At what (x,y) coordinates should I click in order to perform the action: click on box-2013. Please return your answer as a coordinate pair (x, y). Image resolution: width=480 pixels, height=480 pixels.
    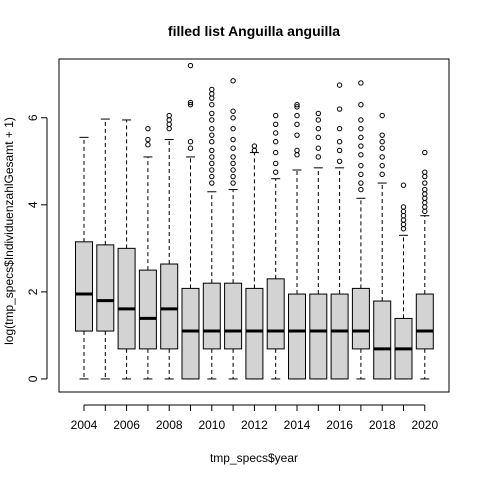
    Looking at the image, I should click on (275, 246).